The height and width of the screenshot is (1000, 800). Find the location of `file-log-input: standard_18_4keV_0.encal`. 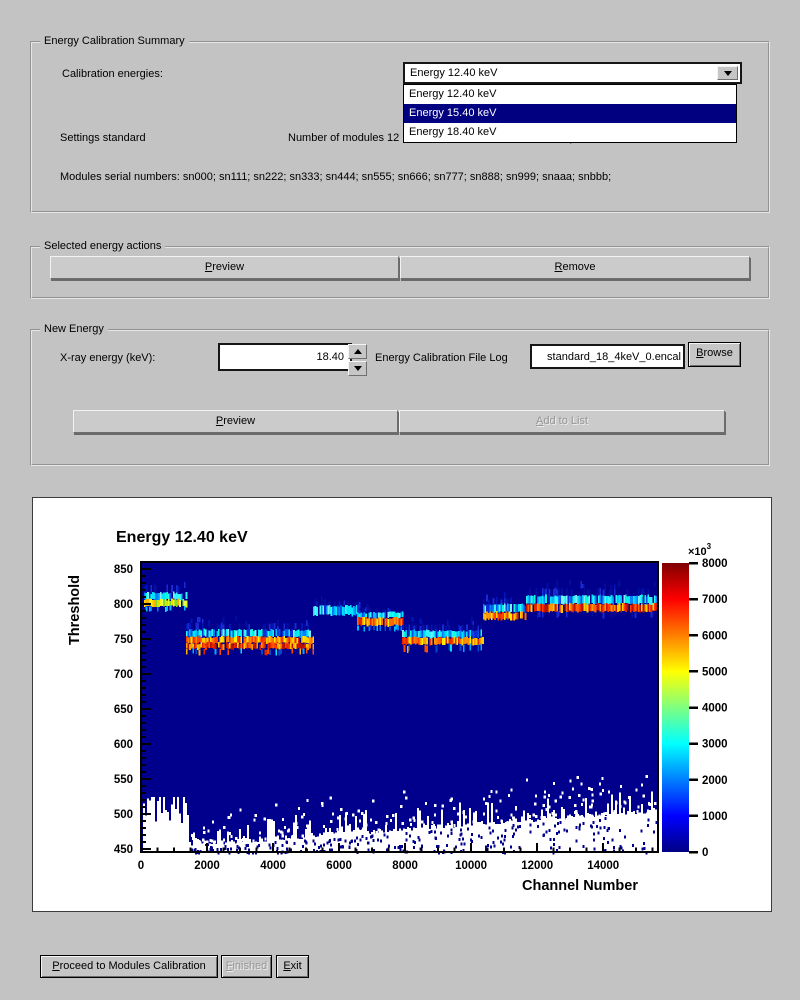

file-log-input: standard_18_4keV_0.encal is located at coordinates (607, 356).